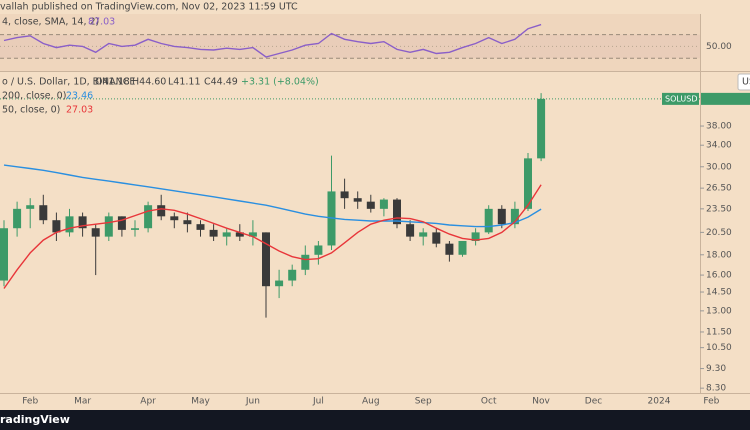 The height and width of the screenshot is (430, 750). What do you see at coordinates (35, 419) in the screenshot?
I see `footer-brand: radingView` at bounding box center [35, 419].